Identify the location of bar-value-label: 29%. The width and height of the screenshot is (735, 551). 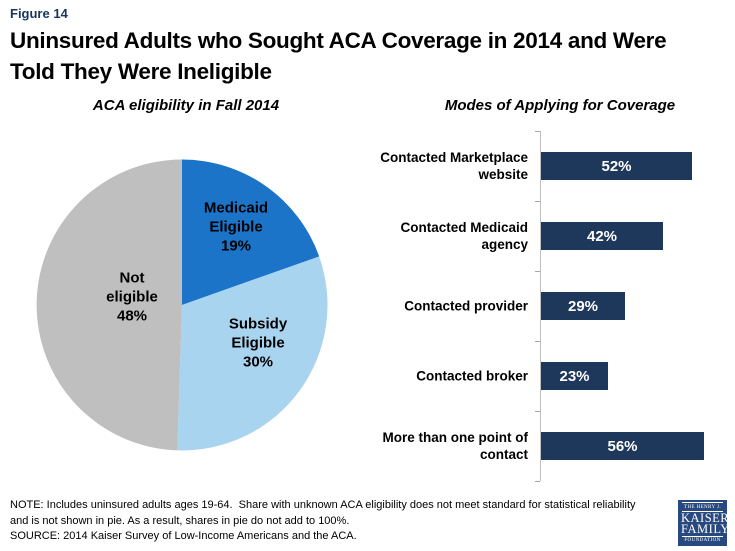
(583, 306).